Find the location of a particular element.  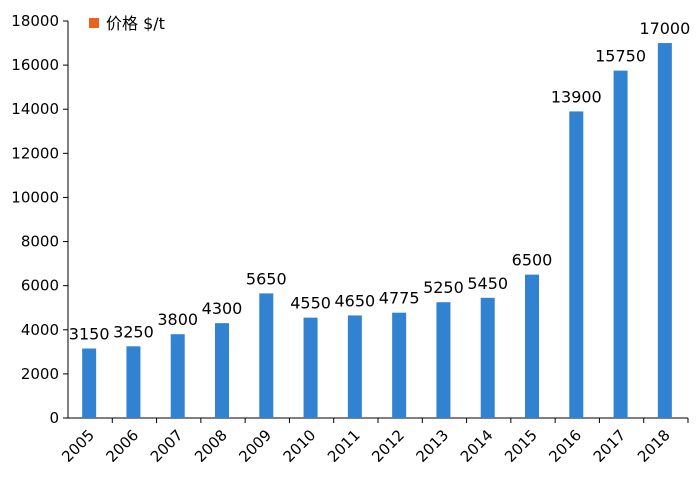

data-label-2018: 17000 is located at coordinates (664, 28).